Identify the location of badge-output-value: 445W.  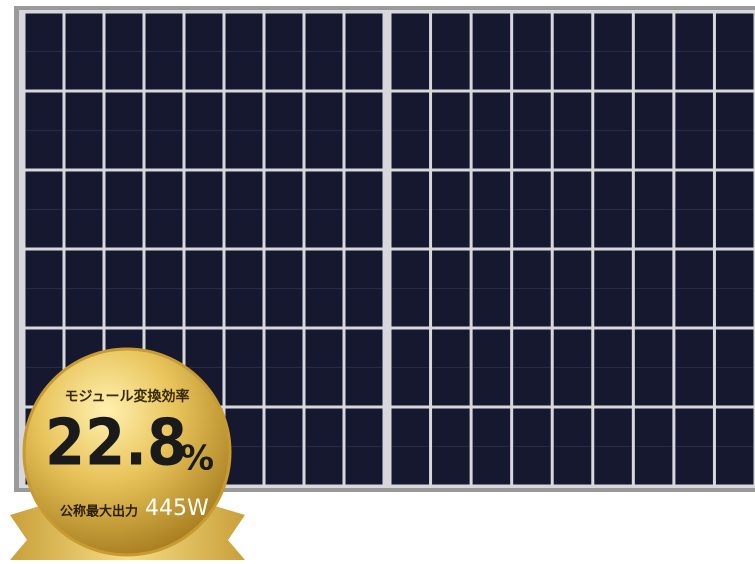
(177, 508).